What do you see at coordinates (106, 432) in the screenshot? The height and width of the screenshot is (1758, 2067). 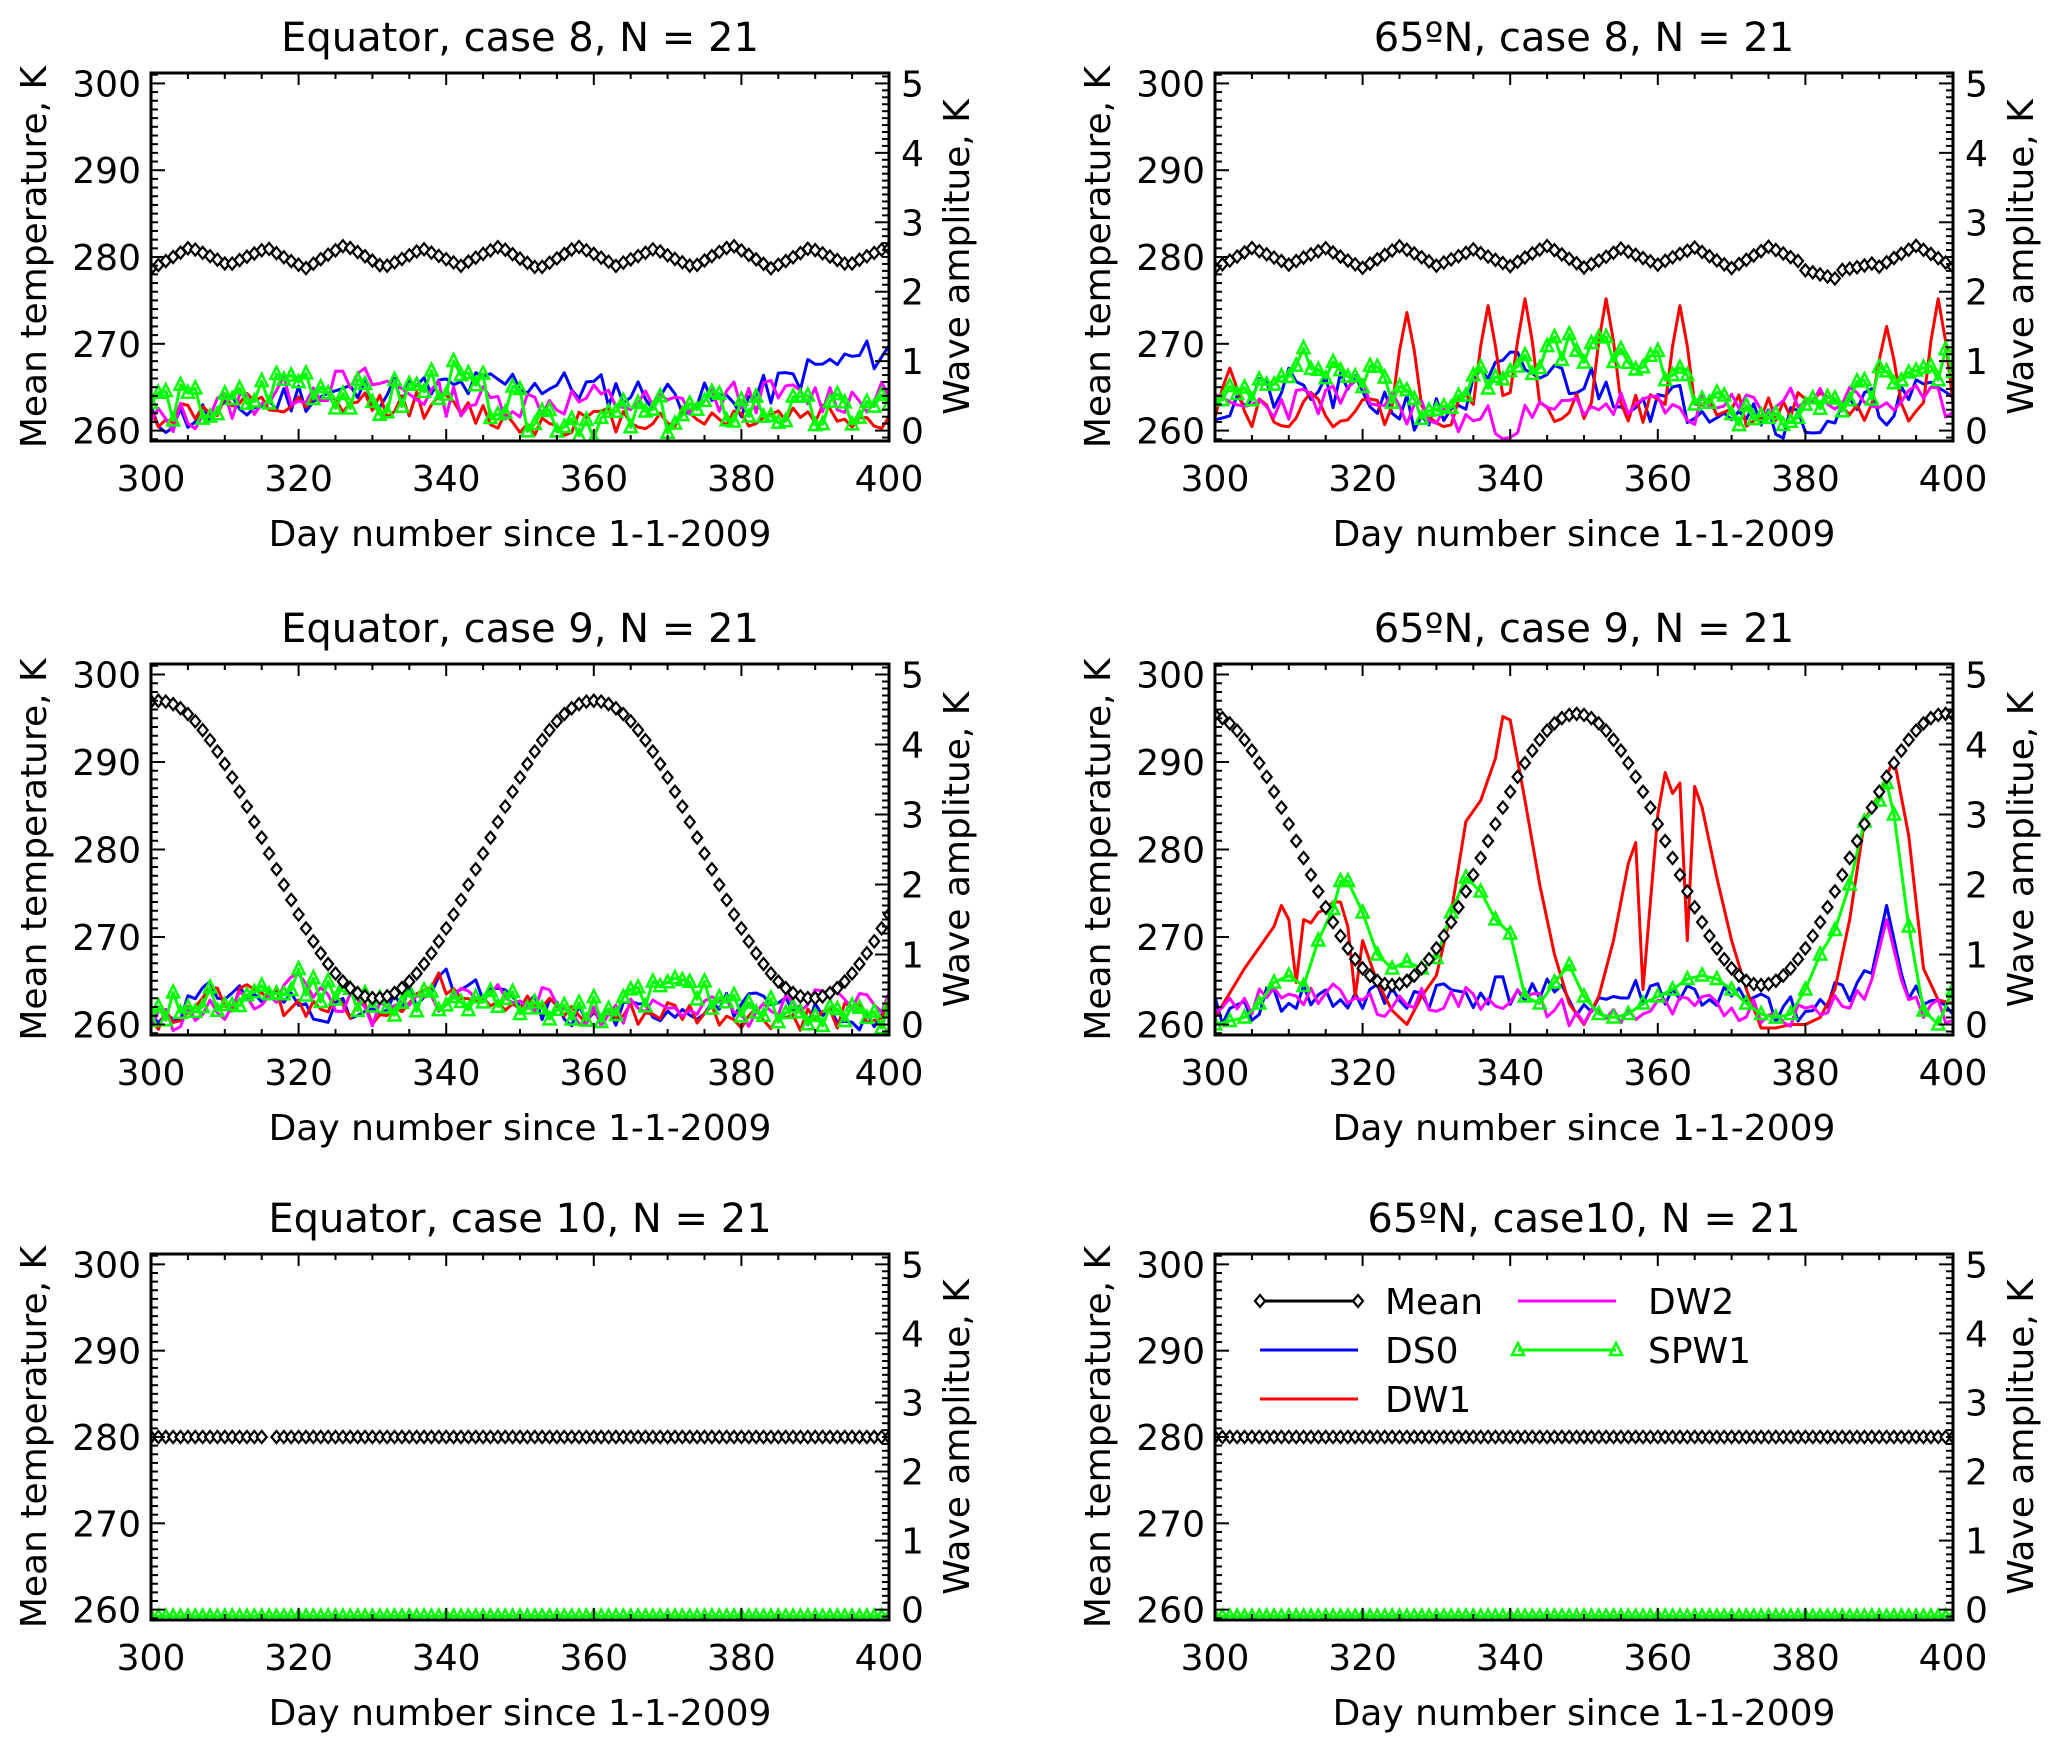 I see `y-tick-label: 260` at bounding box center [106, 432].